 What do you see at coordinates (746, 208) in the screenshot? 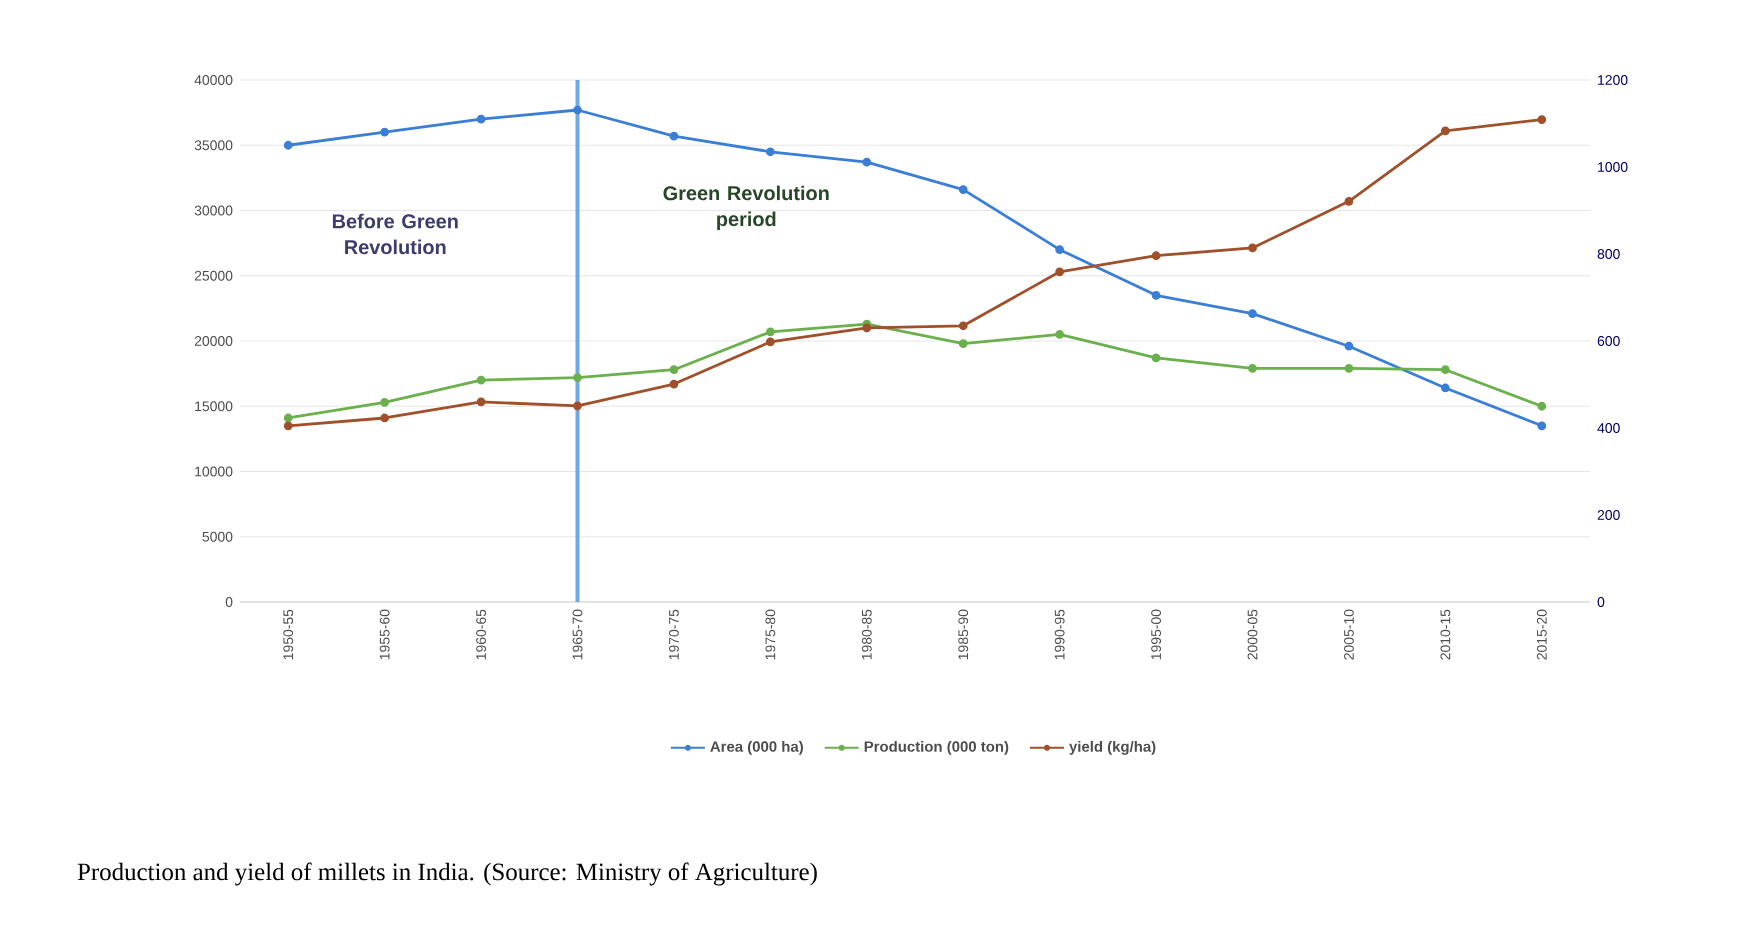
I see `annotation: Green Revolution period` at bounding box center [746, 208].